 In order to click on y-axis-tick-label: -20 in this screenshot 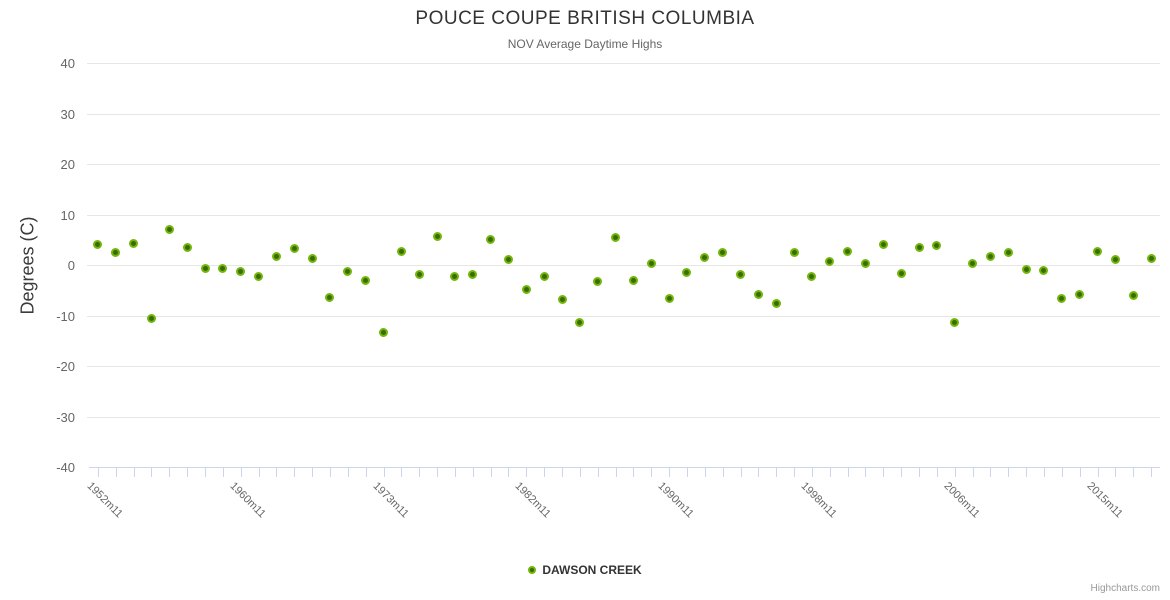, I will do `click(65, 366)`.